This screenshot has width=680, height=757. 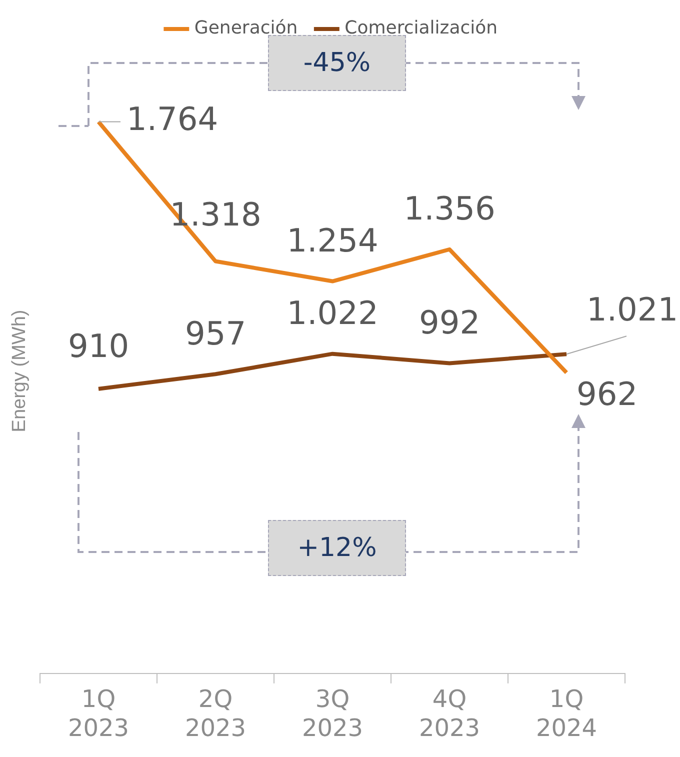 I want to click on x-tick-label: 3Q 2023, so click(x=333, y=713).